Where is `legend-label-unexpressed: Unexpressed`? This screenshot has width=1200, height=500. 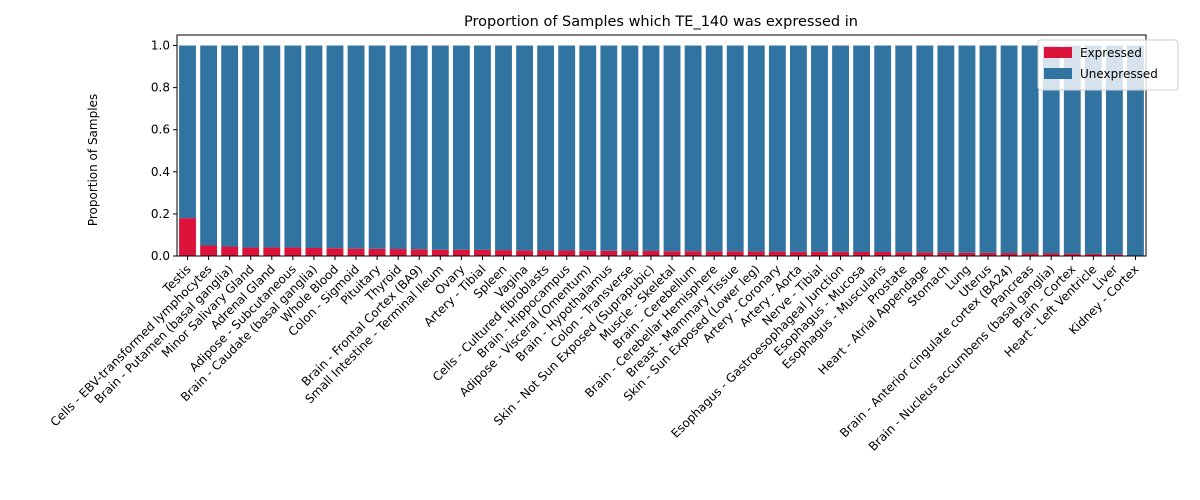
legend-label-unexpressed: Unexpressed is located at coordinates (1119, 74).